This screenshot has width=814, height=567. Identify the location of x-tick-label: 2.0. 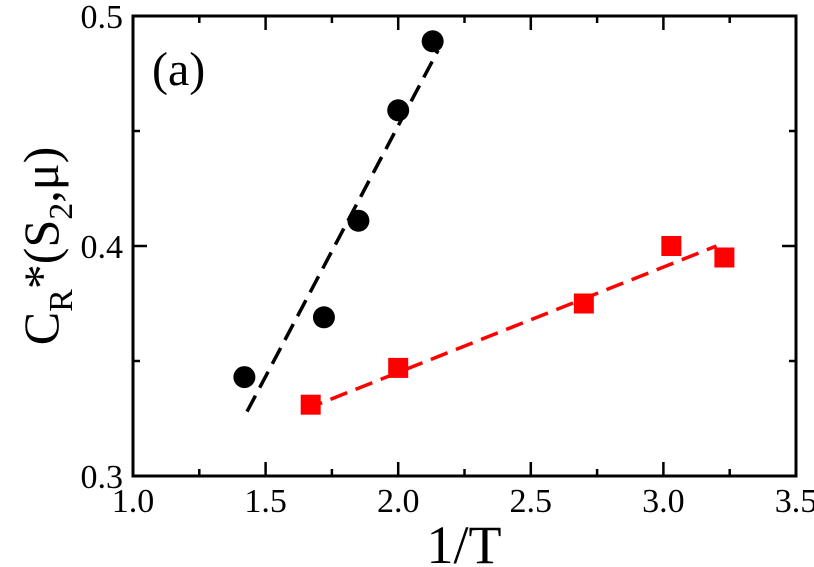
(398, 501).